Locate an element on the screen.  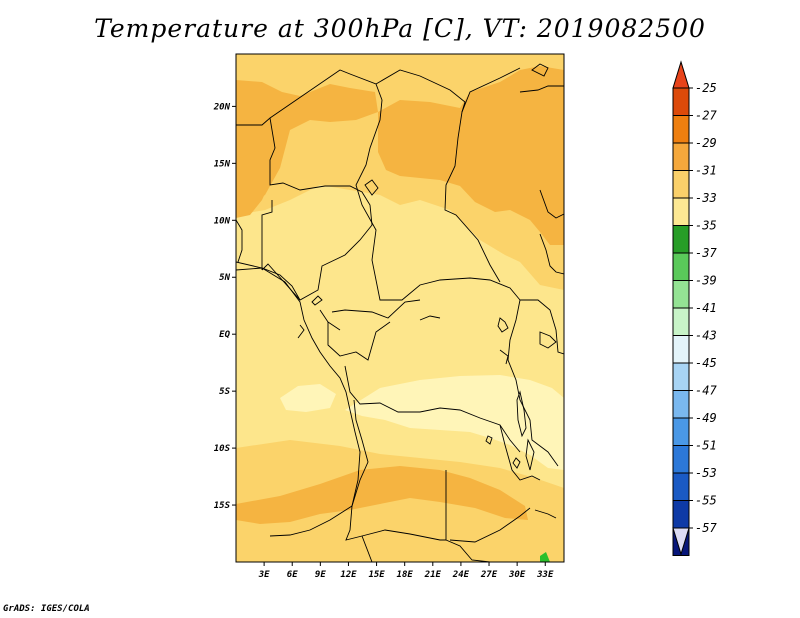
lon-tick-label: 6E is located at coordinates (292, 575).